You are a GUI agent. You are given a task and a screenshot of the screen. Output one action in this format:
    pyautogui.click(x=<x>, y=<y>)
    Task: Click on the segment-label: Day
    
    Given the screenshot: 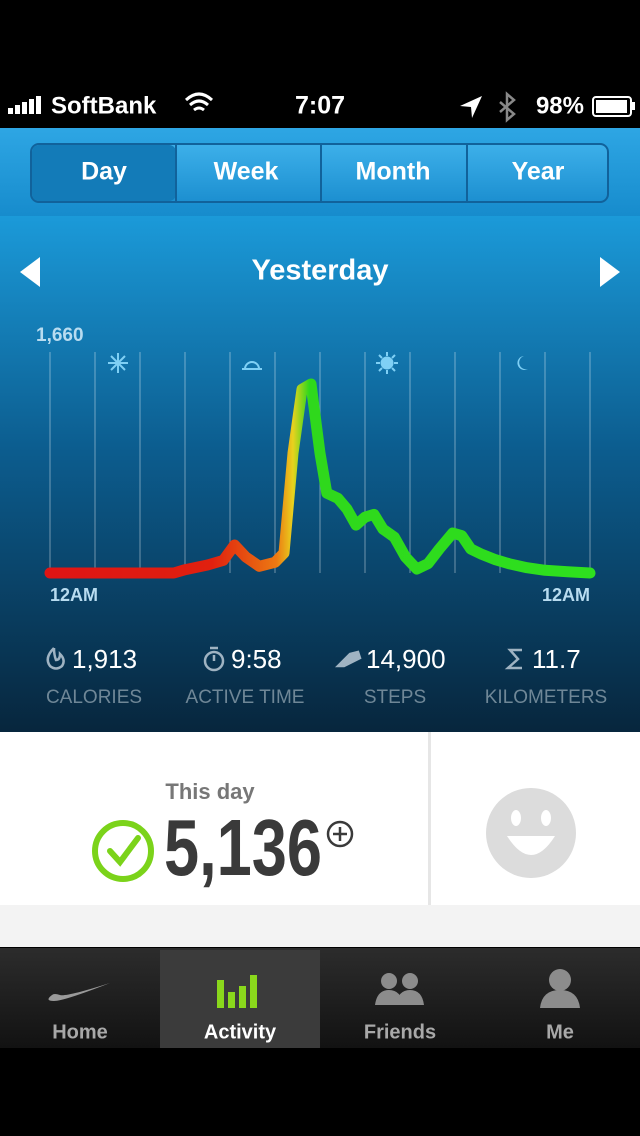 What is the action you would take?
    pyautogui.click(x=104, y=172)
    